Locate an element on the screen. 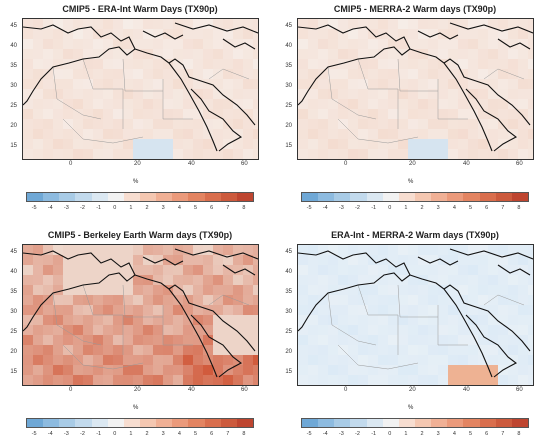  y-tick-label: 35 is located at coordinates (288, 292).